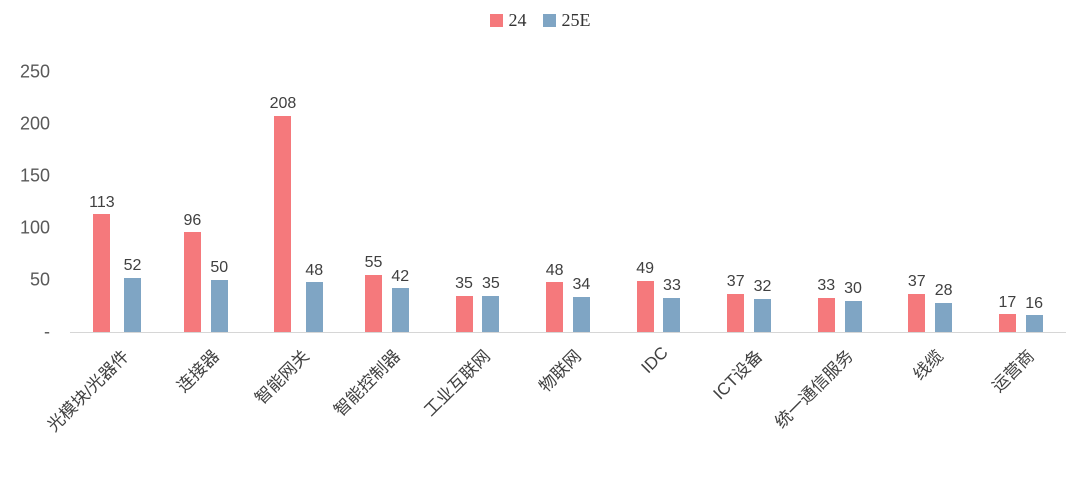 Image resolution: width=1080 pixels, height=488 pixels. What do you see at coordinates (581, 202) in the screenshot?
I see `bar-wrap: 34` at bounding box center [581, 202].